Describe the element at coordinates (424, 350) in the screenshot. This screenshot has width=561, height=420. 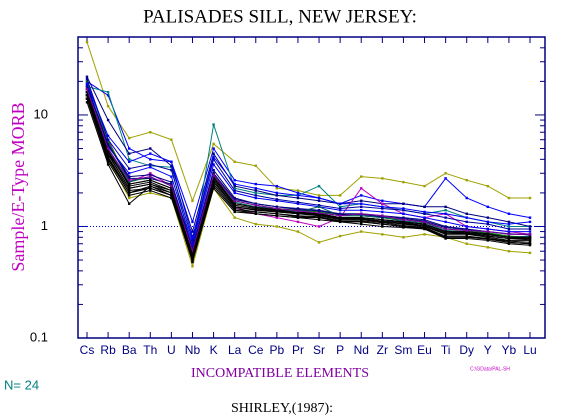
I see `x-tick-label: Eu` at that location.